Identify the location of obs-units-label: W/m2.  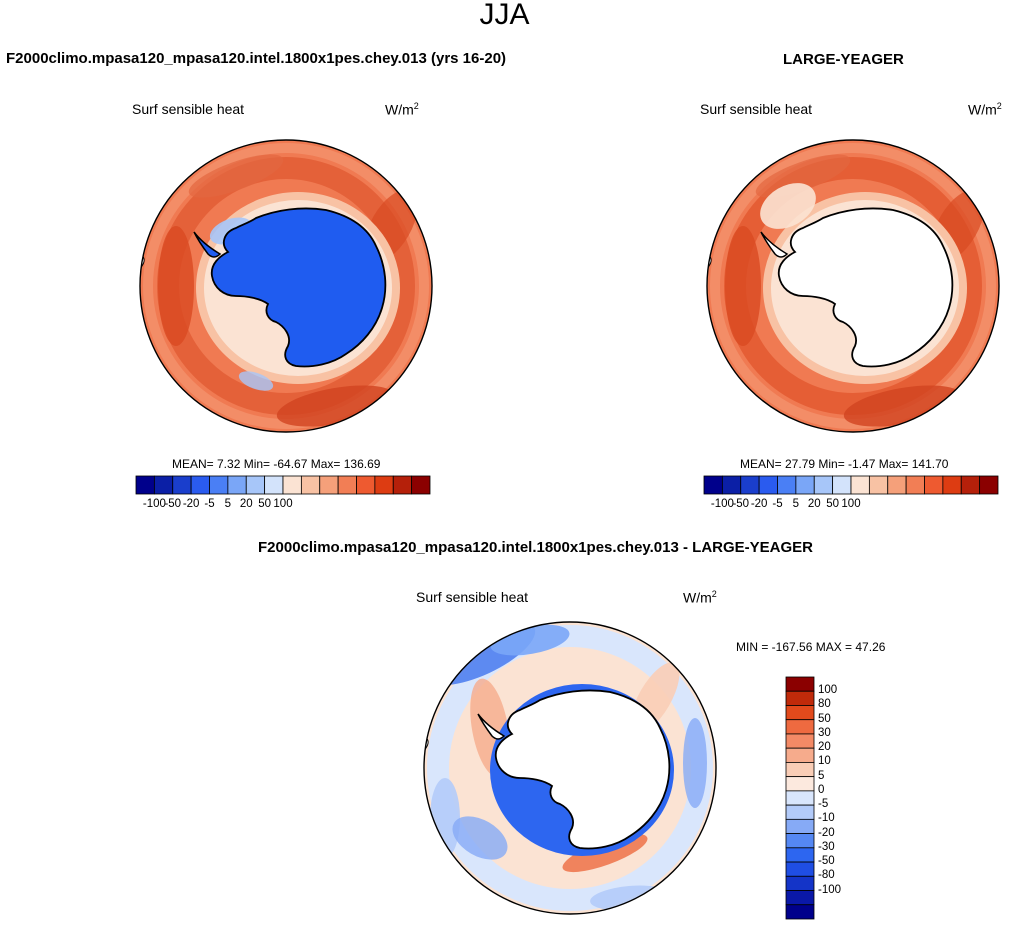
(985, 109).